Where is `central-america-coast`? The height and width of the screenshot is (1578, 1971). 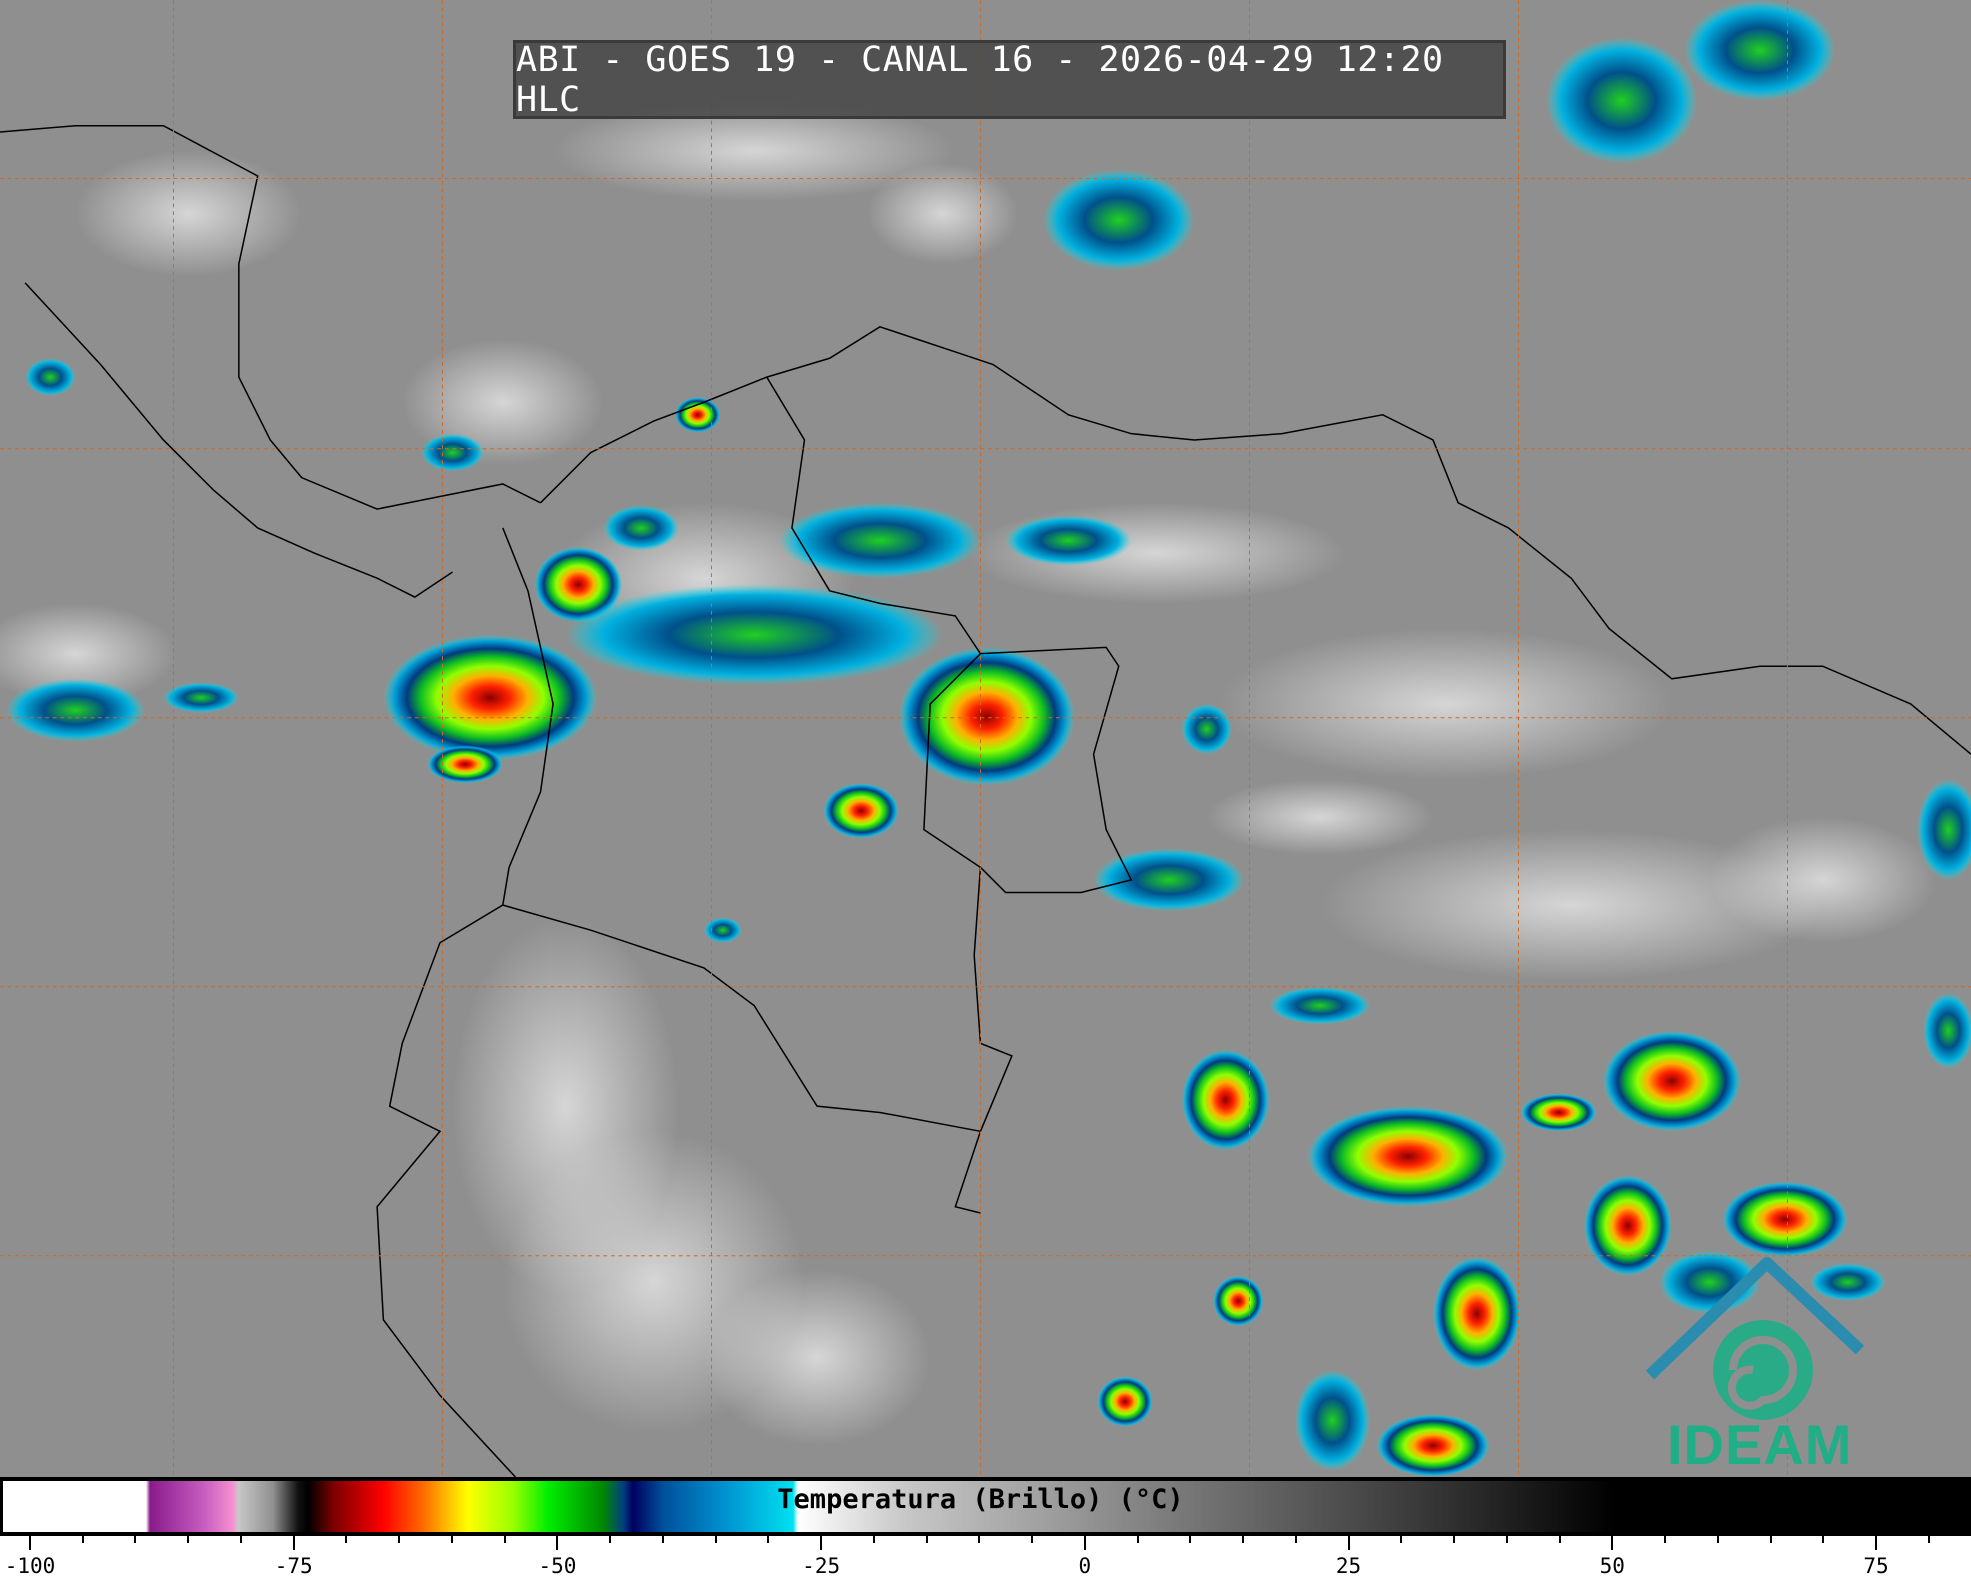
central-america-coast is located at coordinates (270, 317).